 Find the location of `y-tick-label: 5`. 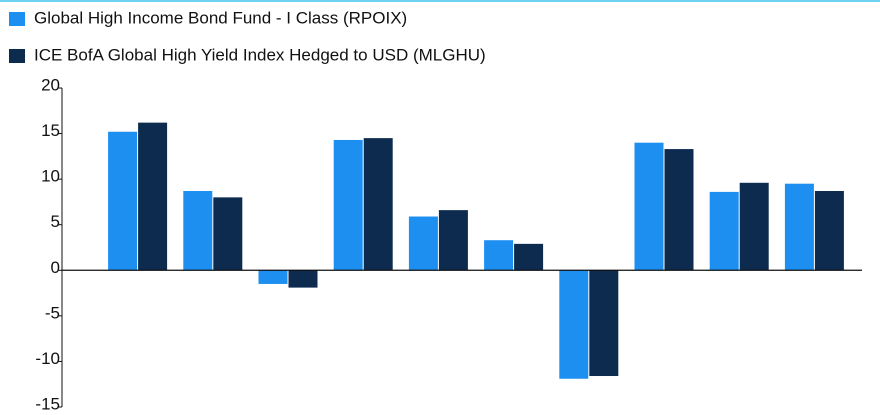

y-tick-label: 5 is located at coordinates (55, 221).